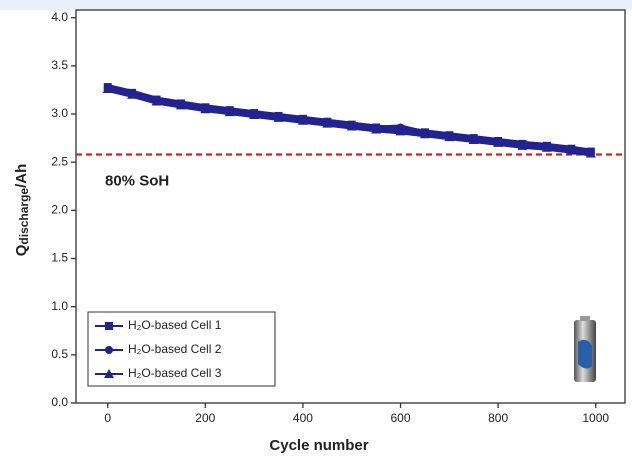 This screenshot has height=459, width=632. I want to click on reference-label: 80% SoH, so click(137, 180).